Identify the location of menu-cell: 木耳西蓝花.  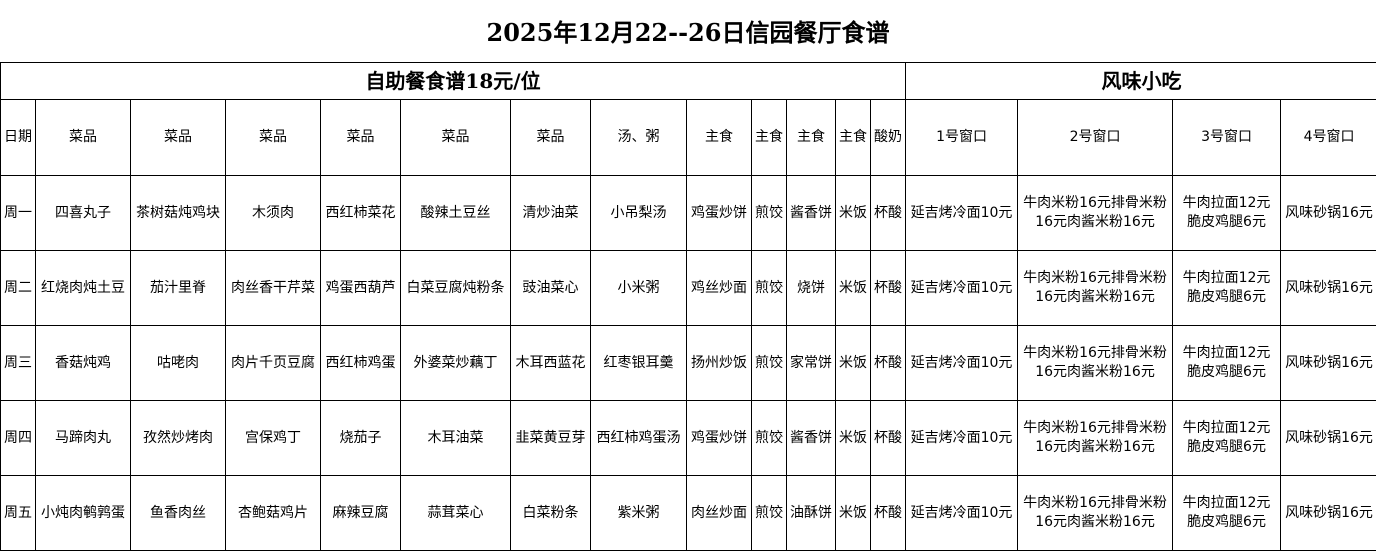
(550, 363).